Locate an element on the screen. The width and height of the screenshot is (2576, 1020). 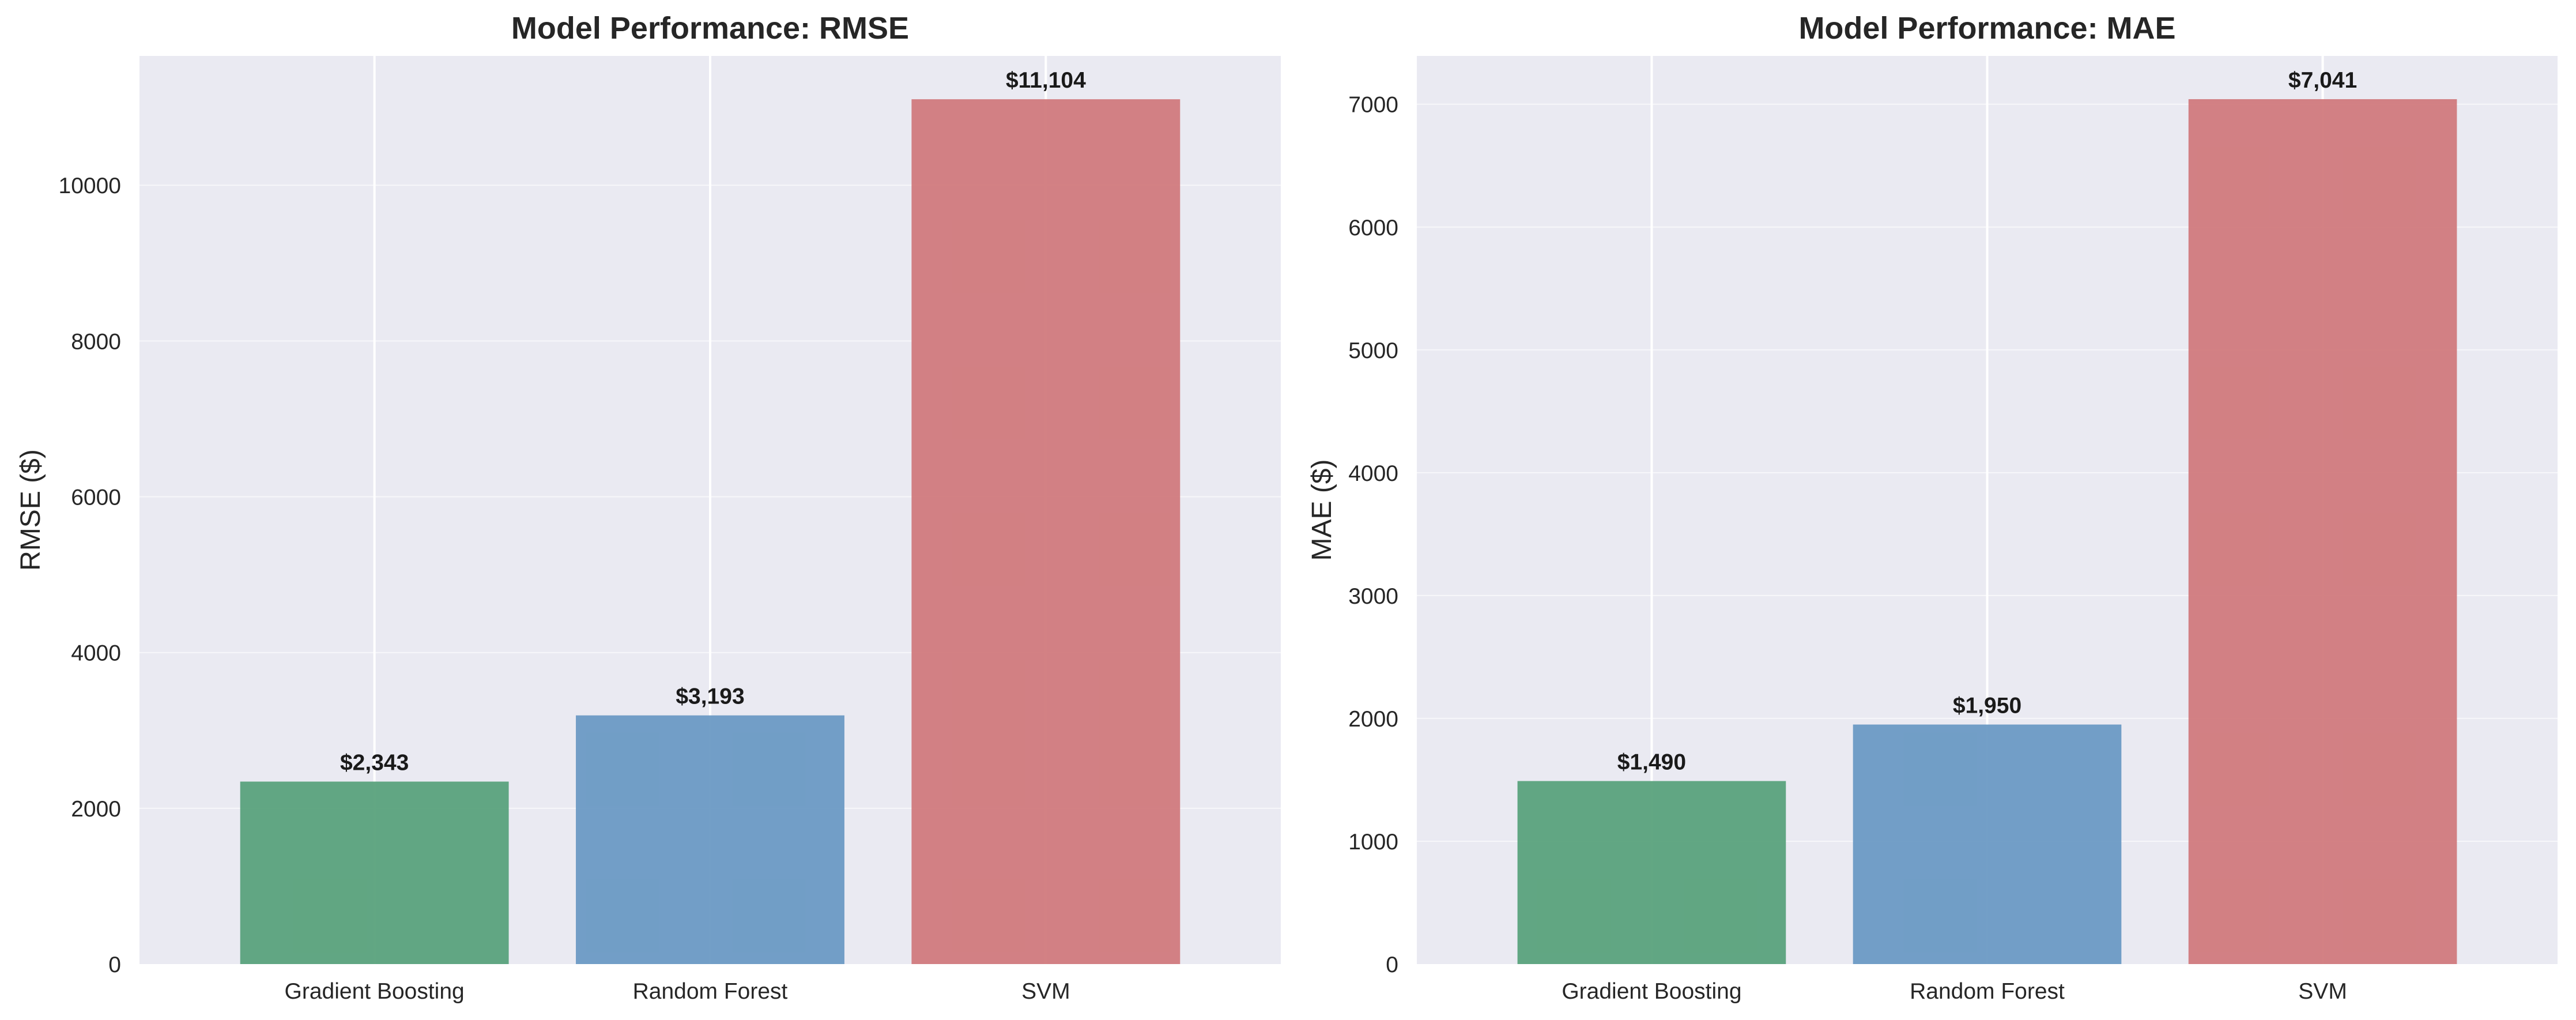
chart2-ytick-label: 5000 is located at coordinates (1373, 350).